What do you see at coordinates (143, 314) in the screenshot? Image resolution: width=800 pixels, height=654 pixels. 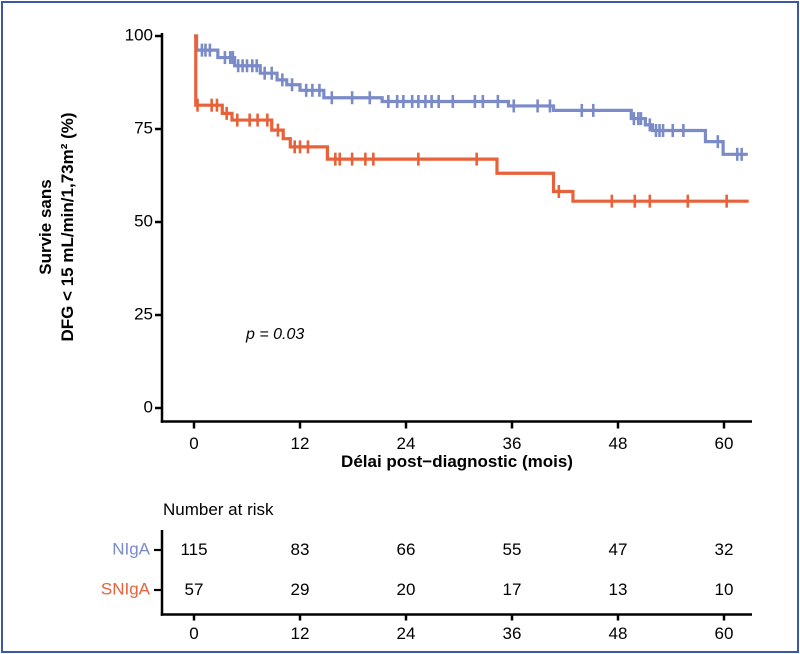 I see `y-tick-label: 25` at bounding box center [143, 314].